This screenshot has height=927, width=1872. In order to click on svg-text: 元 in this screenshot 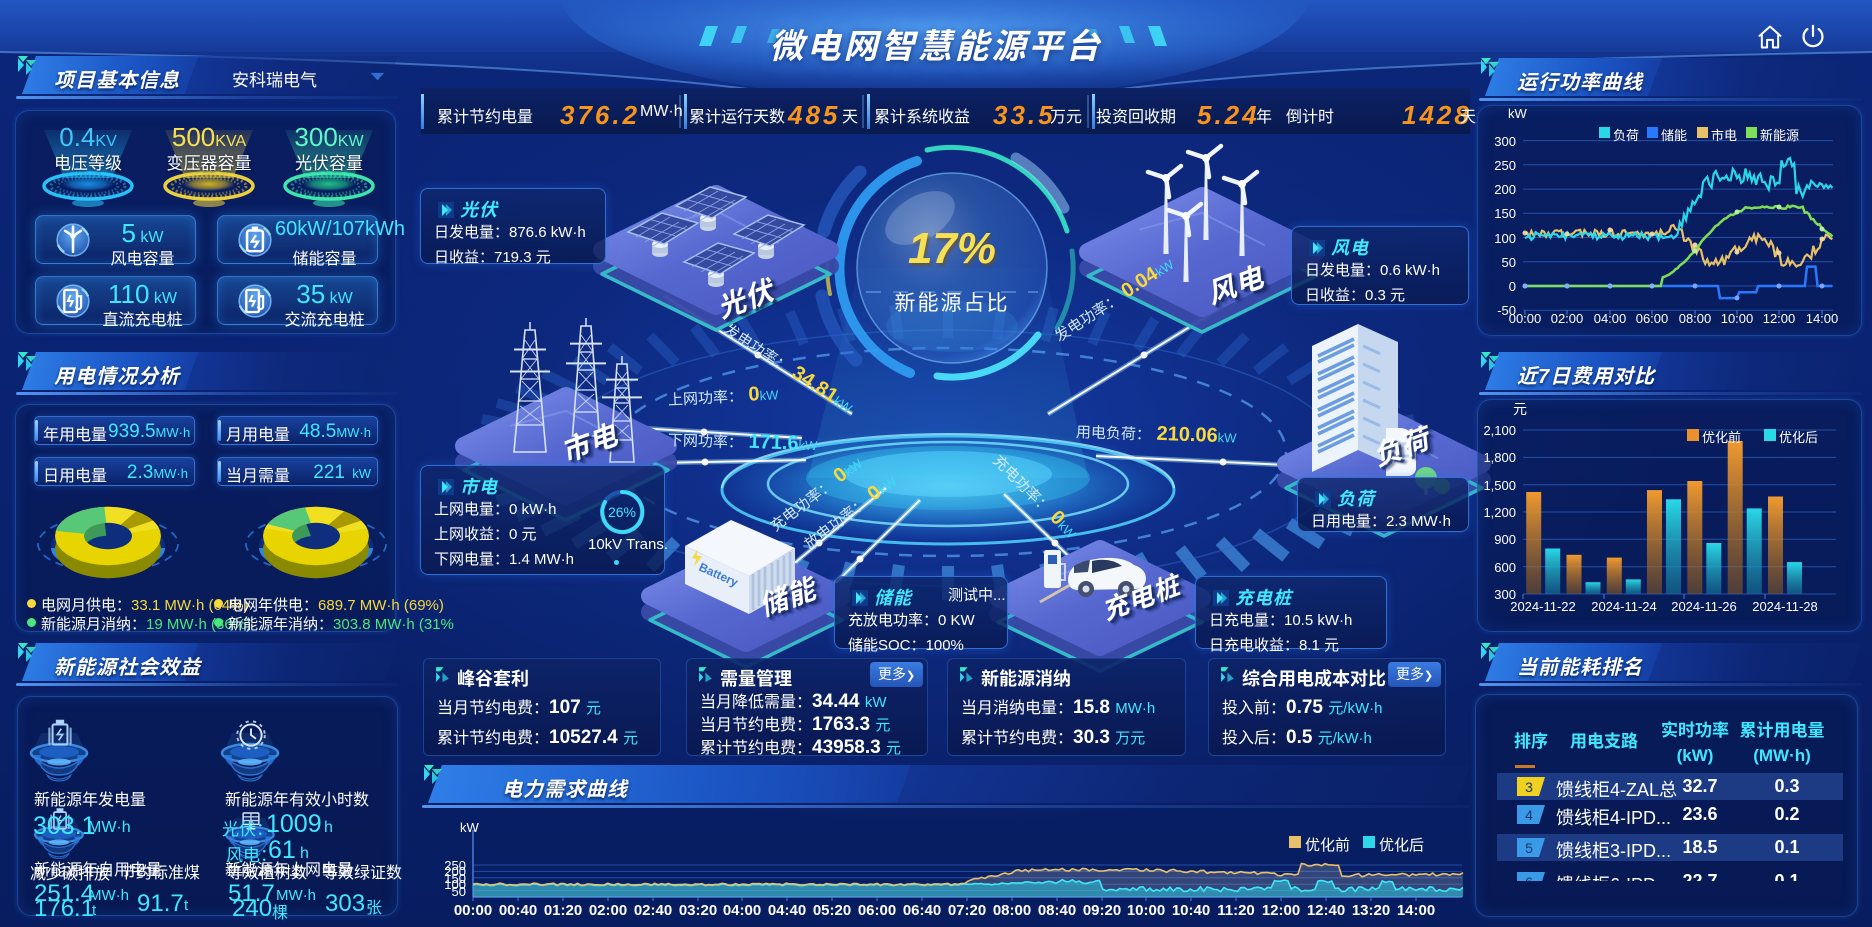, I will do `click(1520, 409)`.